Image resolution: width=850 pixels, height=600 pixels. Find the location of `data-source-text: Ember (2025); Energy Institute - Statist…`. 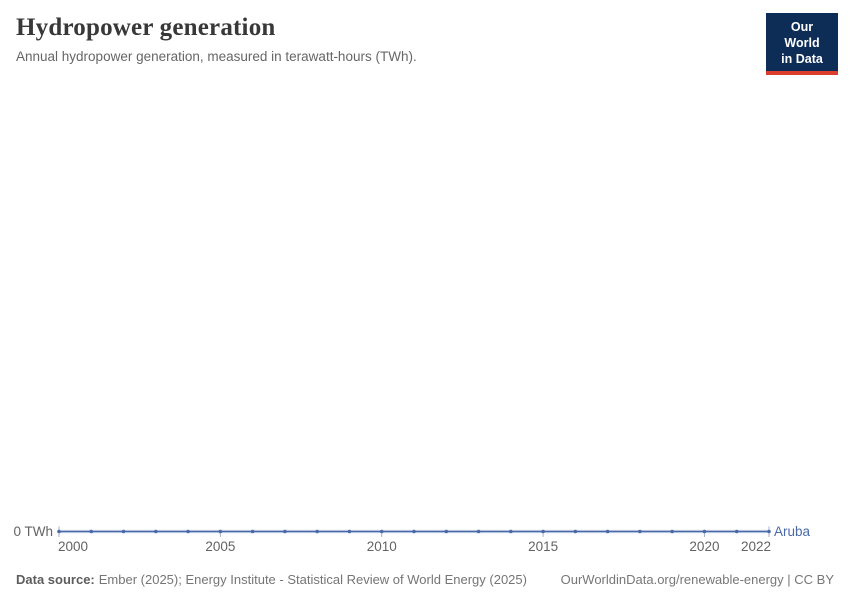

data-source-text: Ember (2025); Energy Institute - Statist… is located at coordinates (312, 579).